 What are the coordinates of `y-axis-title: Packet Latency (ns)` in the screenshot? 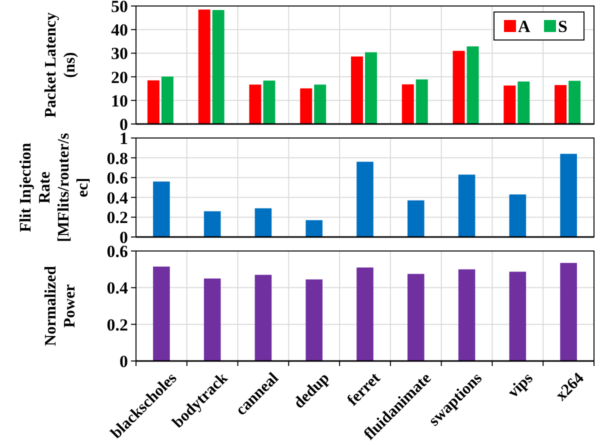 It's located at (60, 65).